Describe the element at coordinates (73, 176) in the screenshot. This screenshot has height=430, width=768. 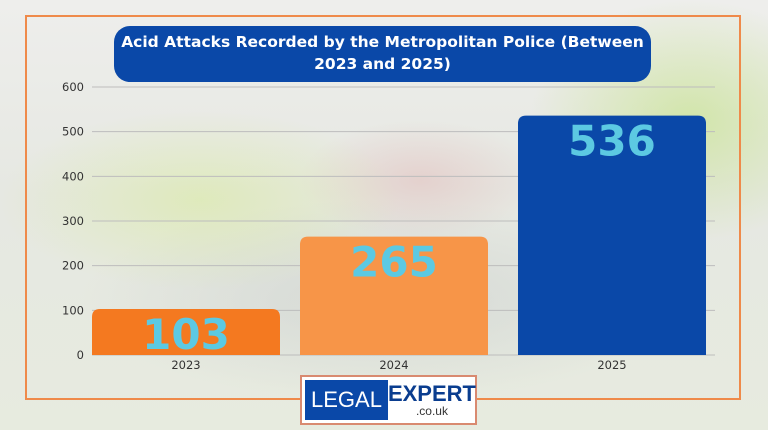
I see `y-tick-label: 400` at that location.